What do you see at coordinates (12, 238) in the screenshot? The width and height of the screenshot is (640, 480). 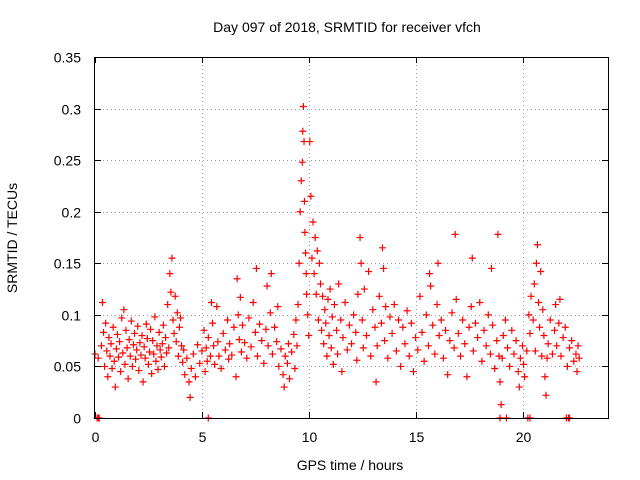 I see `y-axis-label: SRMTID / TECUs` at bounding box center [12, 238].